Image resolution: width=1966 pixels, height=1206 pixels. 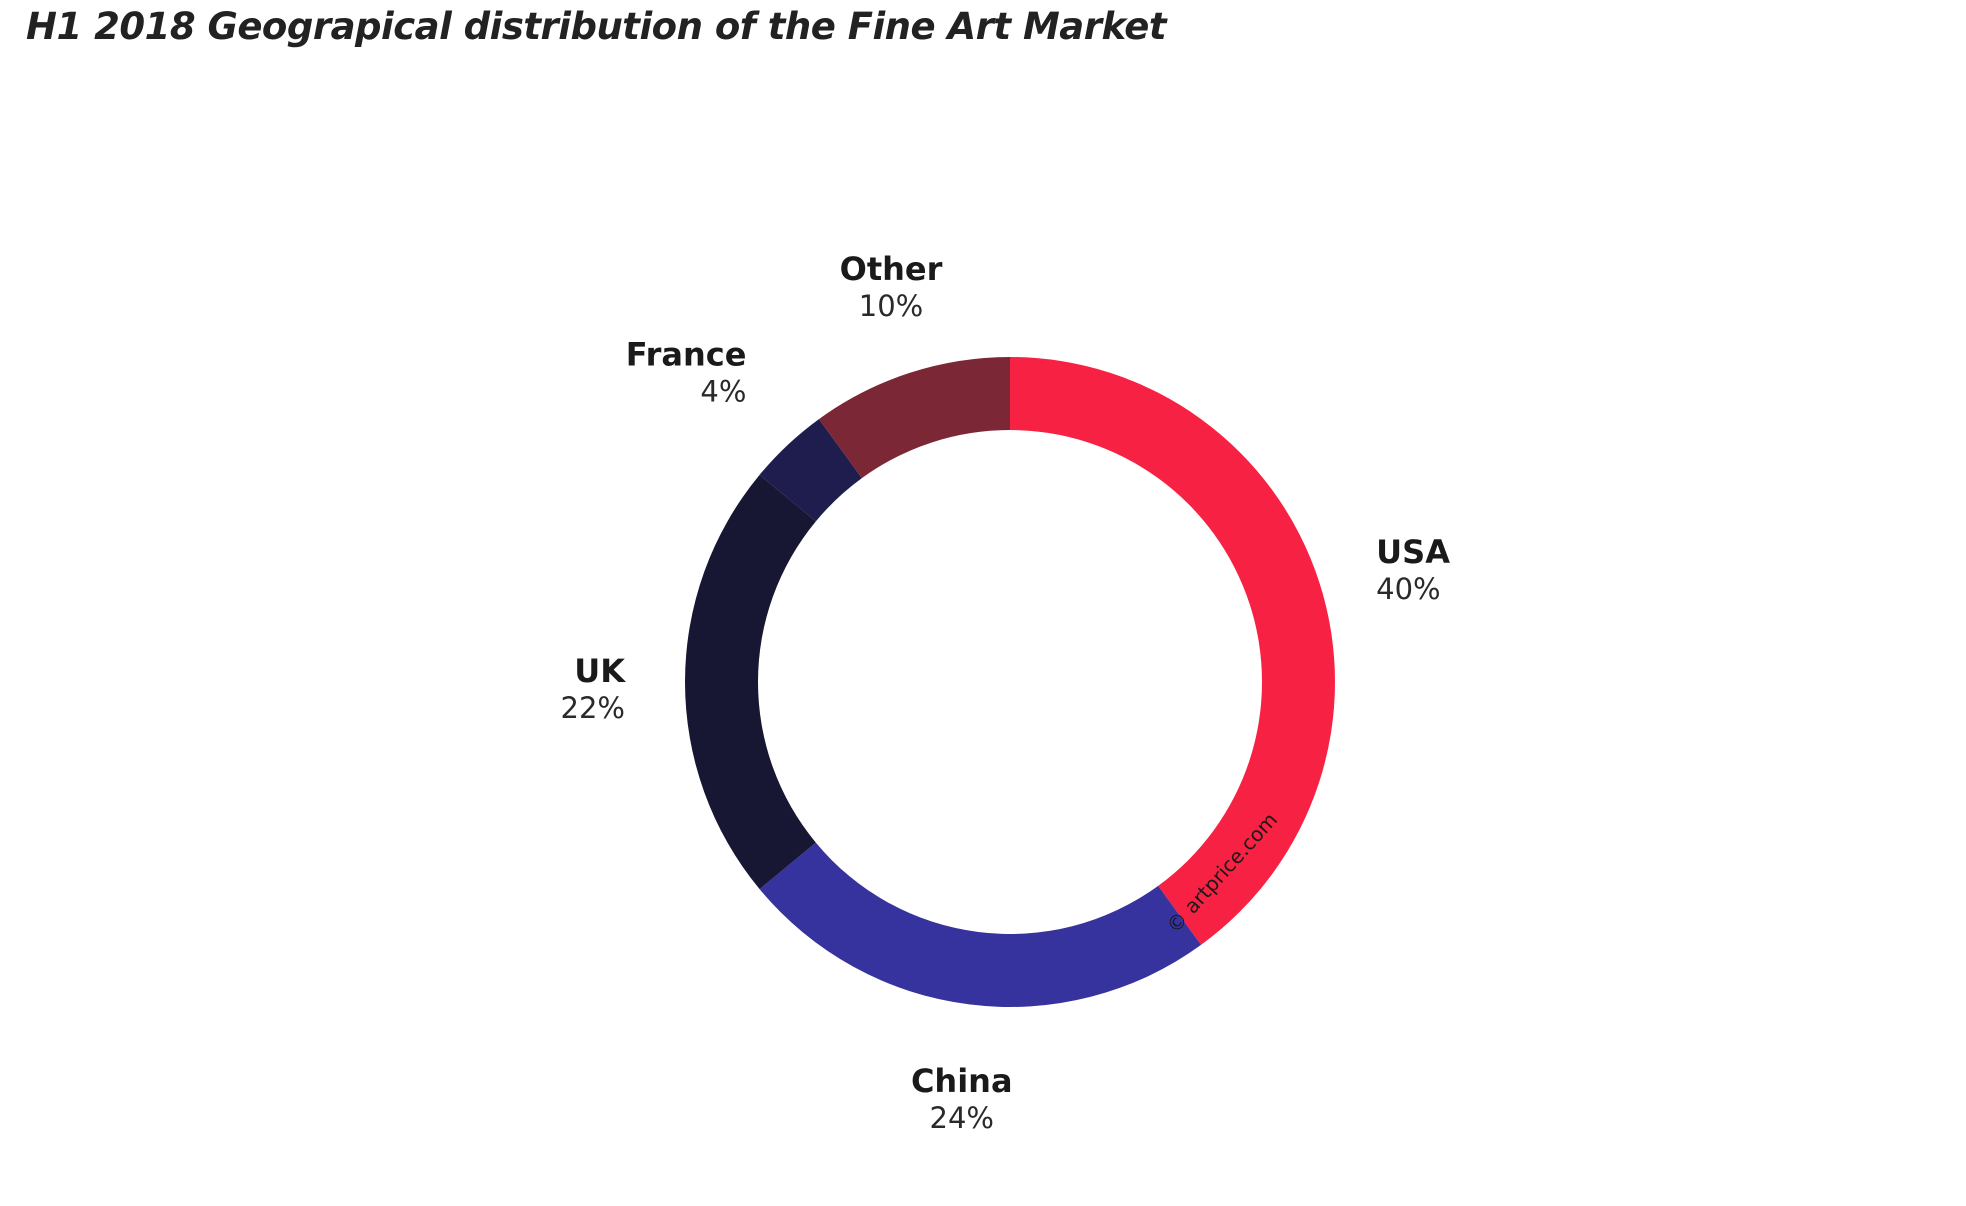 What do you see at coordinates (1173, 651) in the screenshot?
I see `slice-usa` at bounding box center [1173, 651].